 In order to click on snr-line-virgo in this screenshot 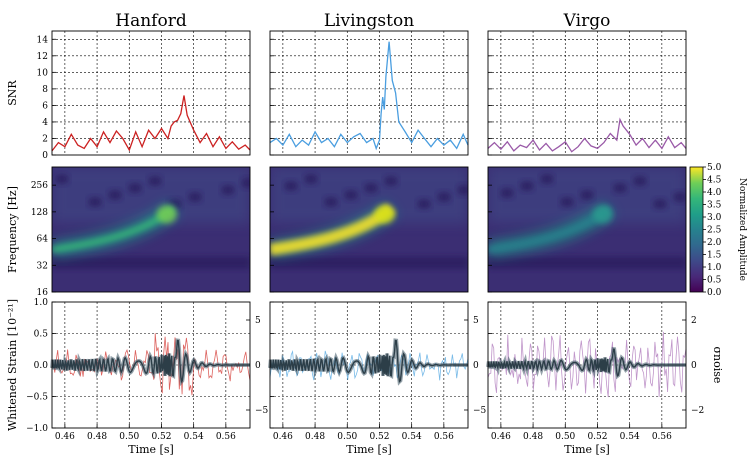, I will do `click(587, 135)`.